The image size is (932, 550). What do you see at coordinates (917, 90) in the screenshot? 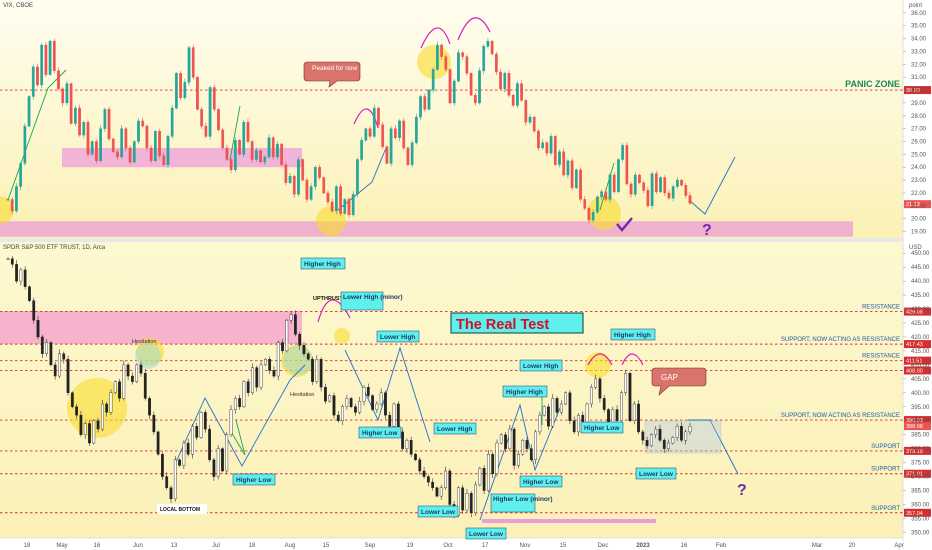
I see `vix-level-price-tag` at bounding box center [917, 90].